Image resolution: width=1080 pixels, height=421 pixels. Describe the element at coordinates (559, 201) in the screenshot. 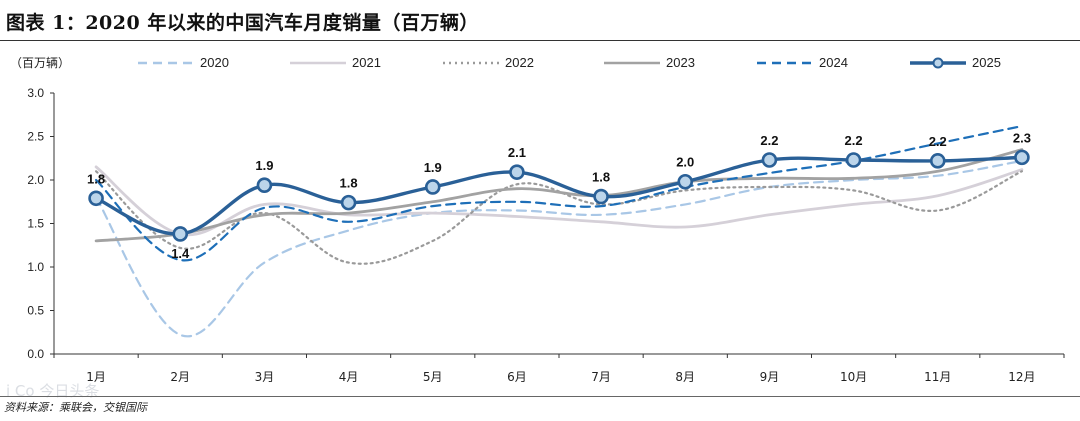

I see `series-line-2021` at that location.